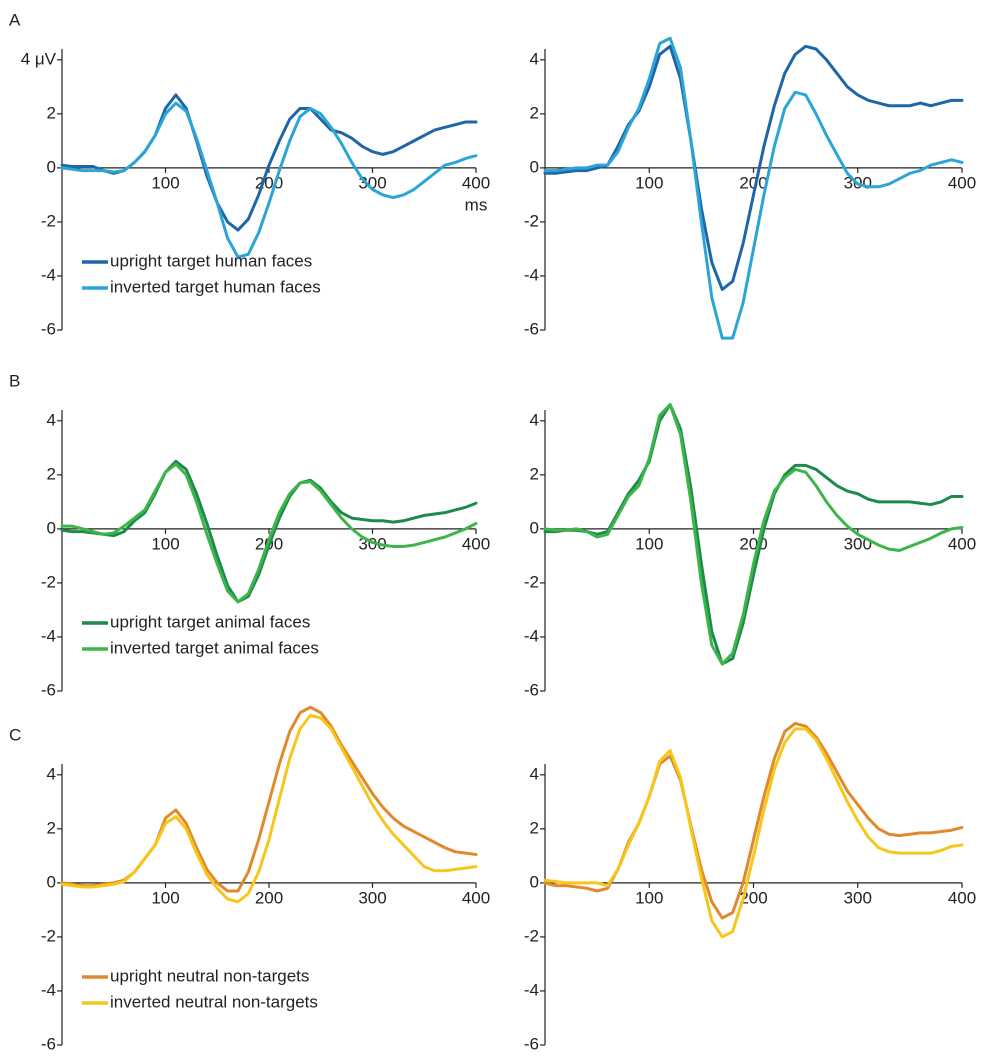 Image resolution: width=992 pixels, height=1057 pixels. What do you see at coordinates (211, 260) in the screenshot?
I see `legend-label: upright target human faces` at bounding box center [211, 260].